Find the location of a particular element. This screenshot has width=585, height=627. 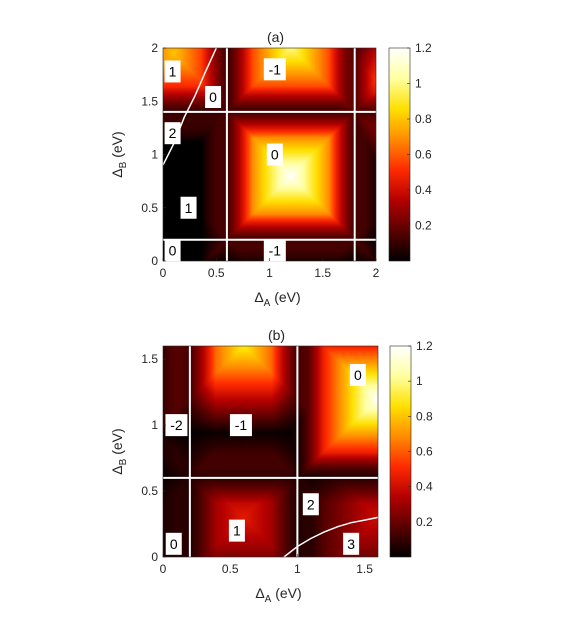

region-label-text: 3 is located at coordinates (351, 544).